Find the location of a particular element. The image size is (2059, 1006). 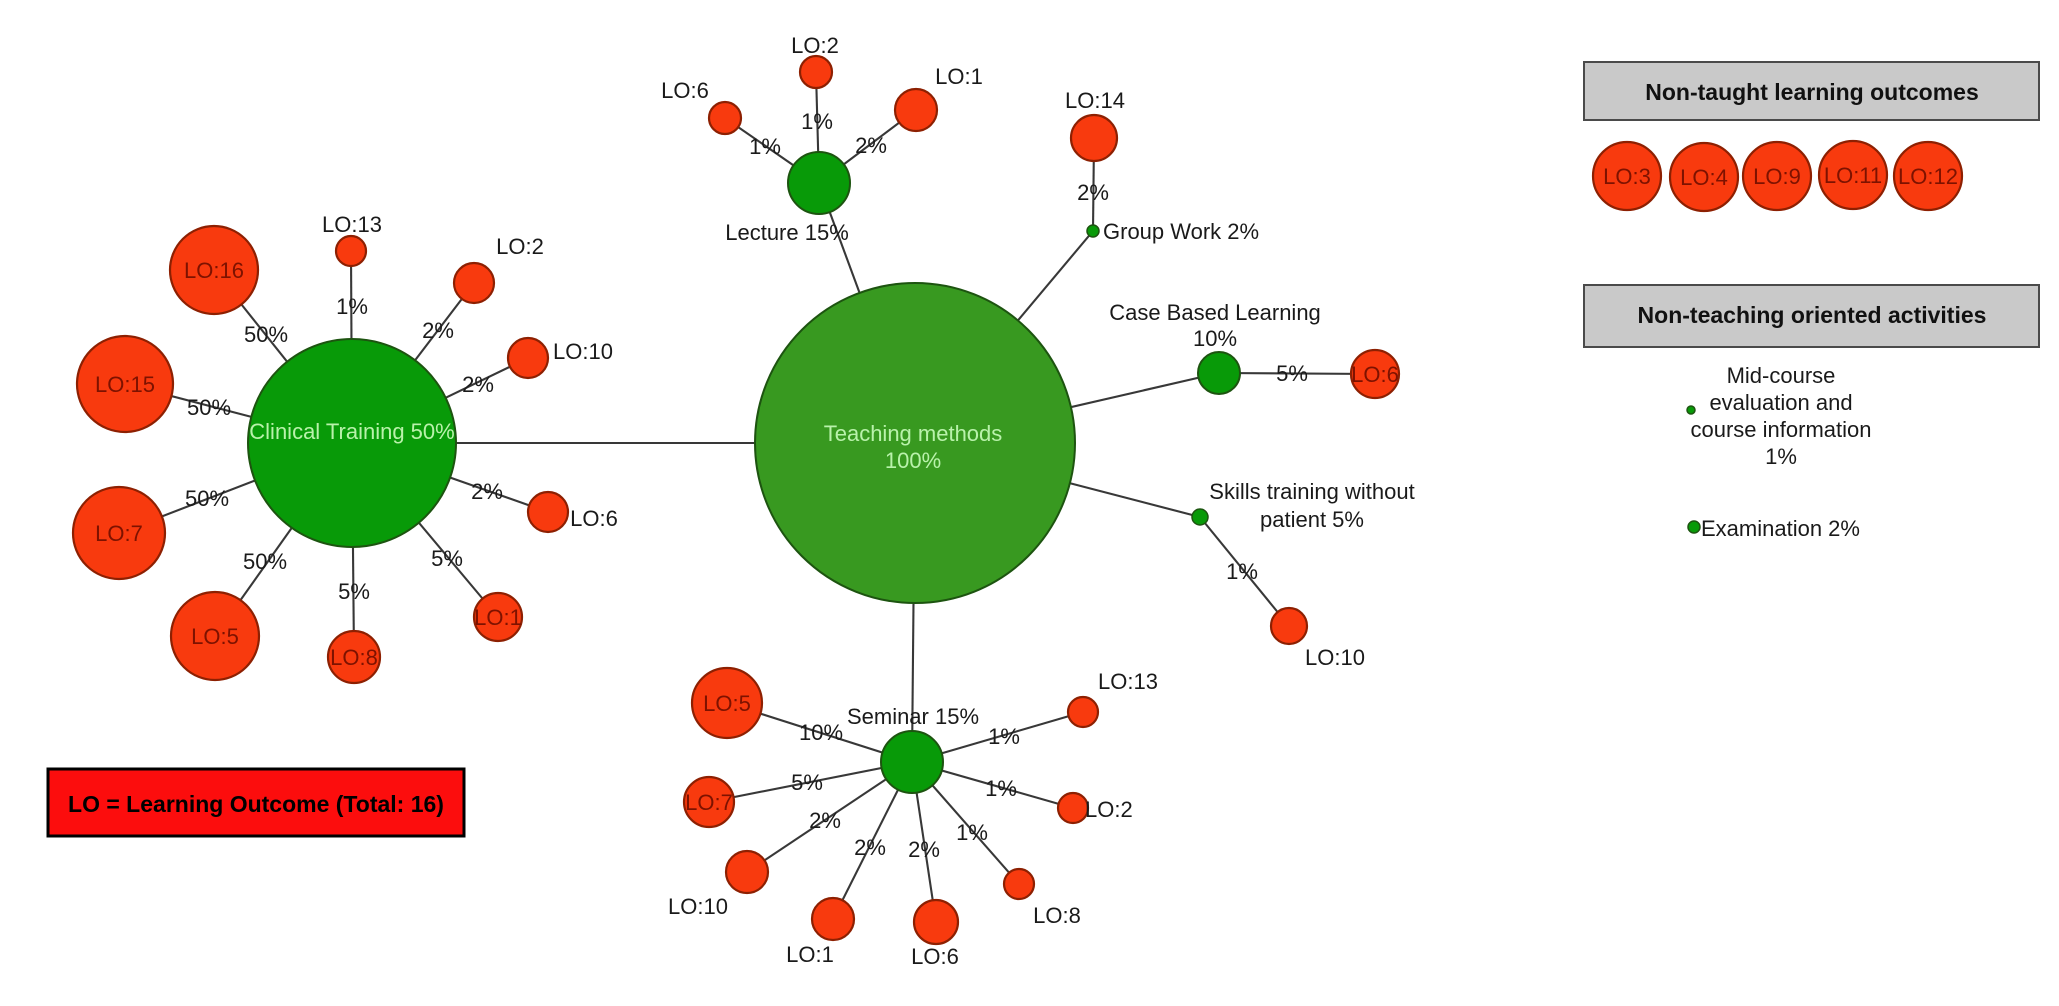

svg-text: Case Based Learning is located at coordinates (1215, 312).